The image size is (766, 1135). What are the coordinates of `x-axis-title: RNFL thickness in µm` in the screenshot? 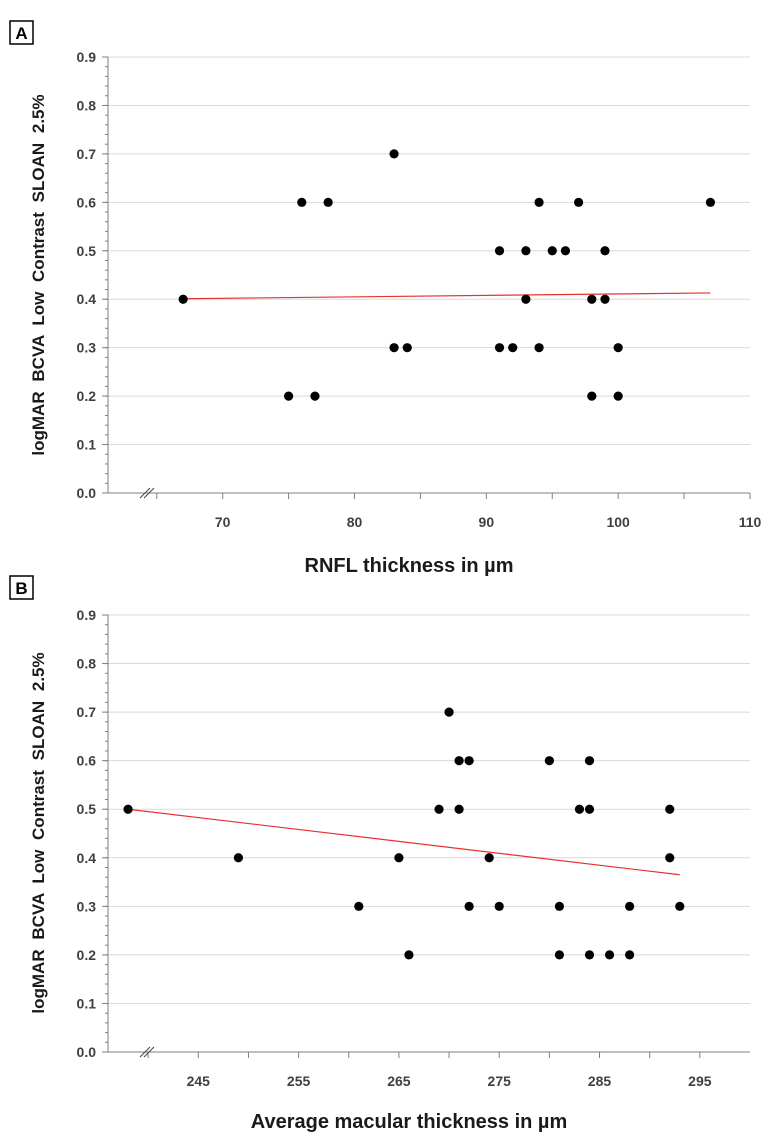 It's located at (409, 566).